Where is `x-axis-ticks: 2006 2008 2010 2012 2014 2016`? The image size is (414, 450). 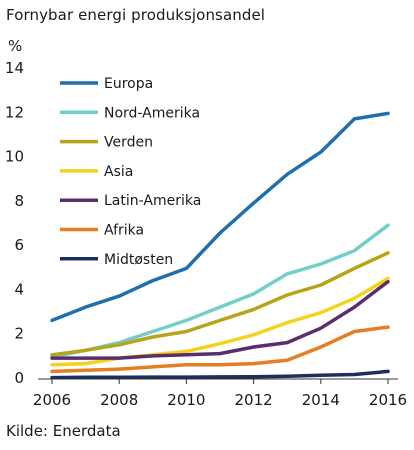 x-axis-ticks: 2006 2008 2010 2012 2014 2016 is located at coordinates (220, 394).